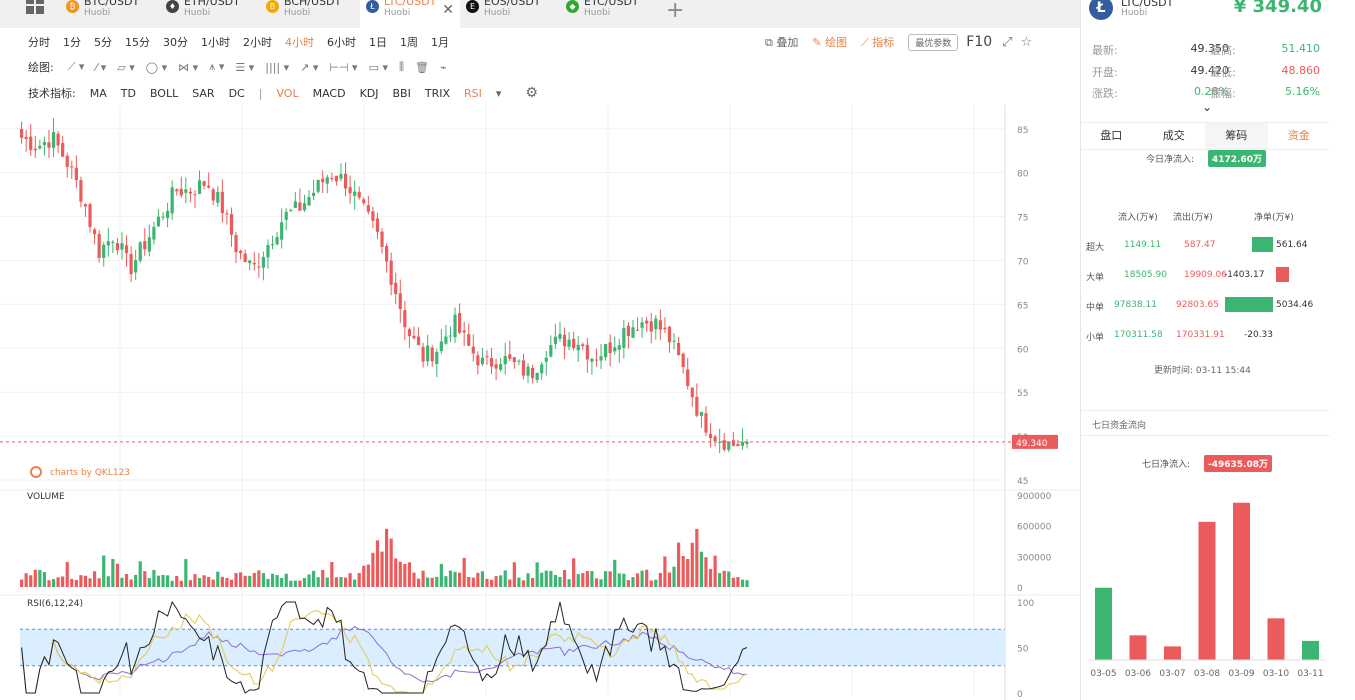 The height and width of the screenshot is (700, 1355). Describe the element at coordinates (1211, 91) in the screenshot. I see `change-value: 0.28%` at that location.